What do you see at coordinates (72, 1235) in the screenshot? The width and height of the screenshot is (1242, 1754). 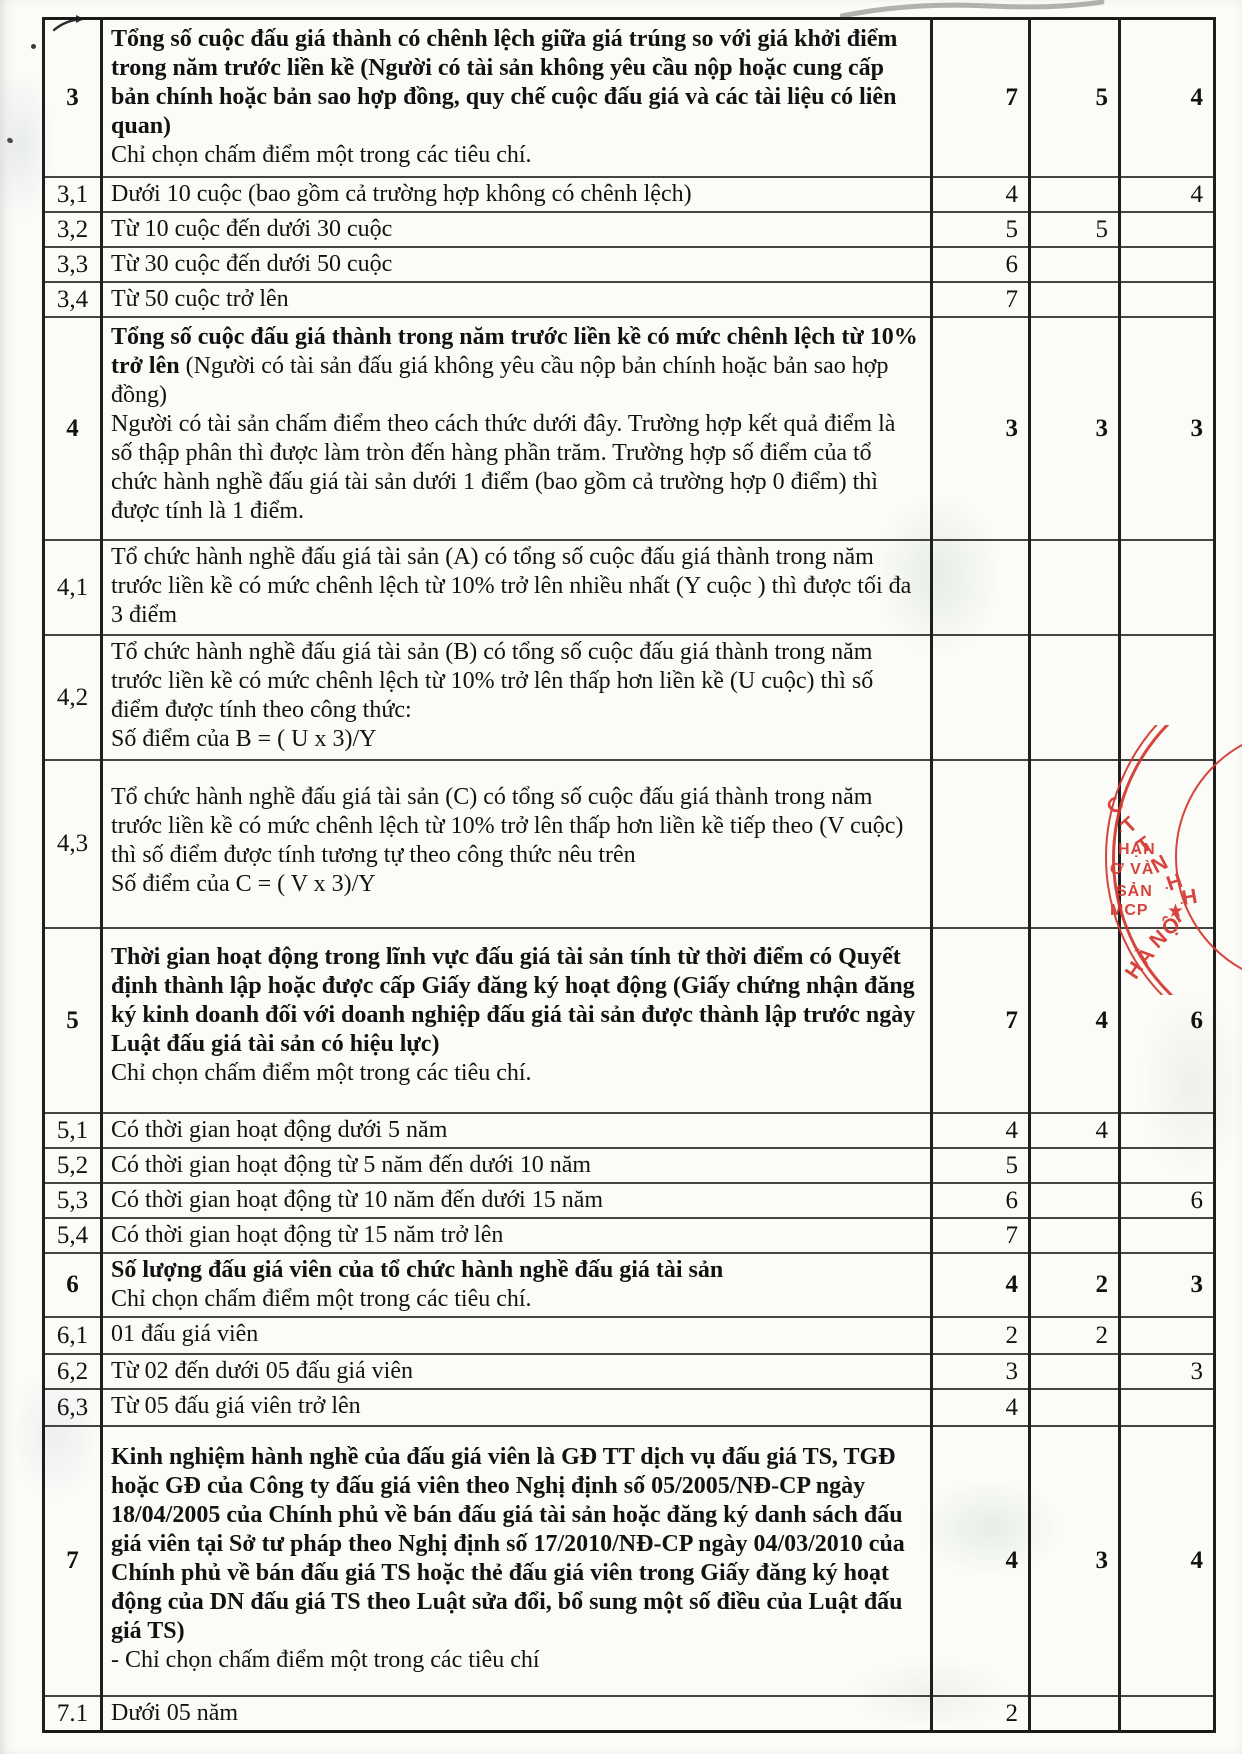 I see `row-number-cell: 5,4` at bounding box center [72, 1235].